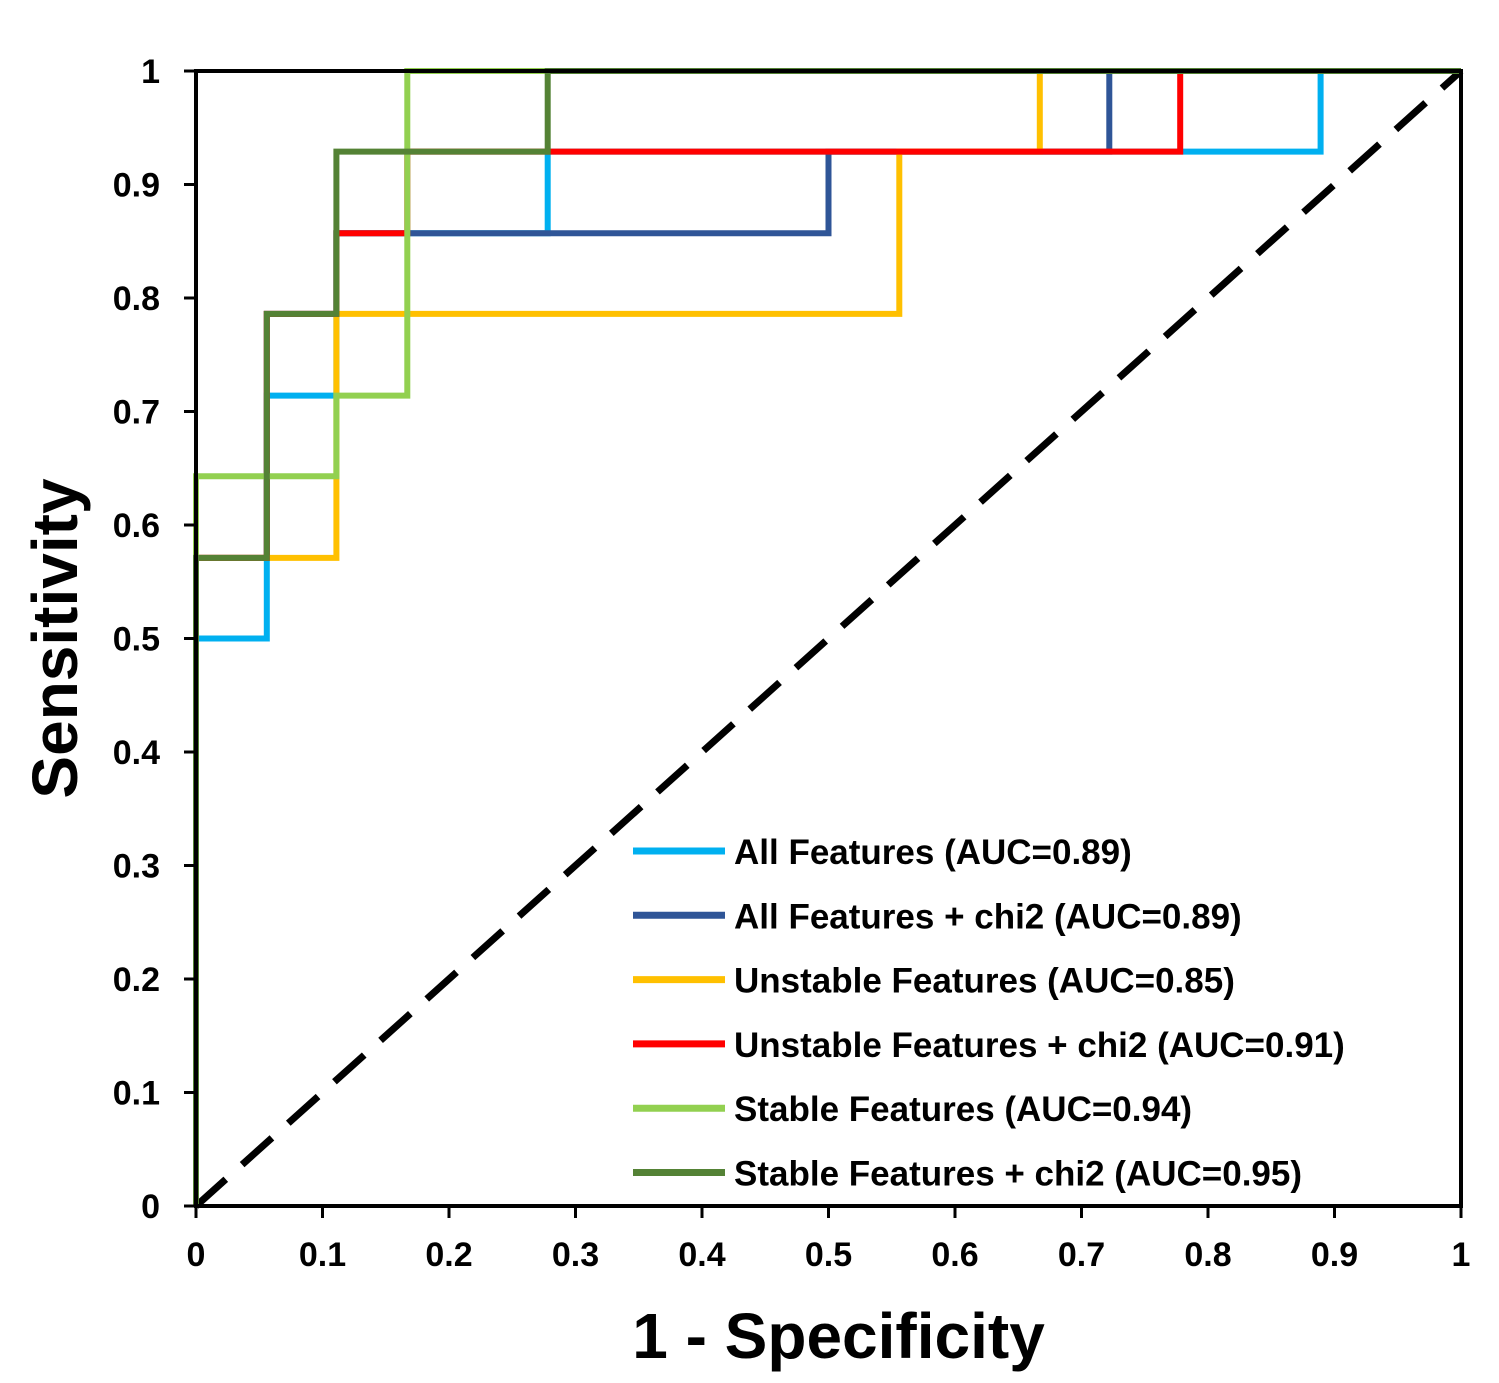 This screenshot has width=1499, height=1383. I want to click on x-tick-label: 0.8, so click(1207, 1255).